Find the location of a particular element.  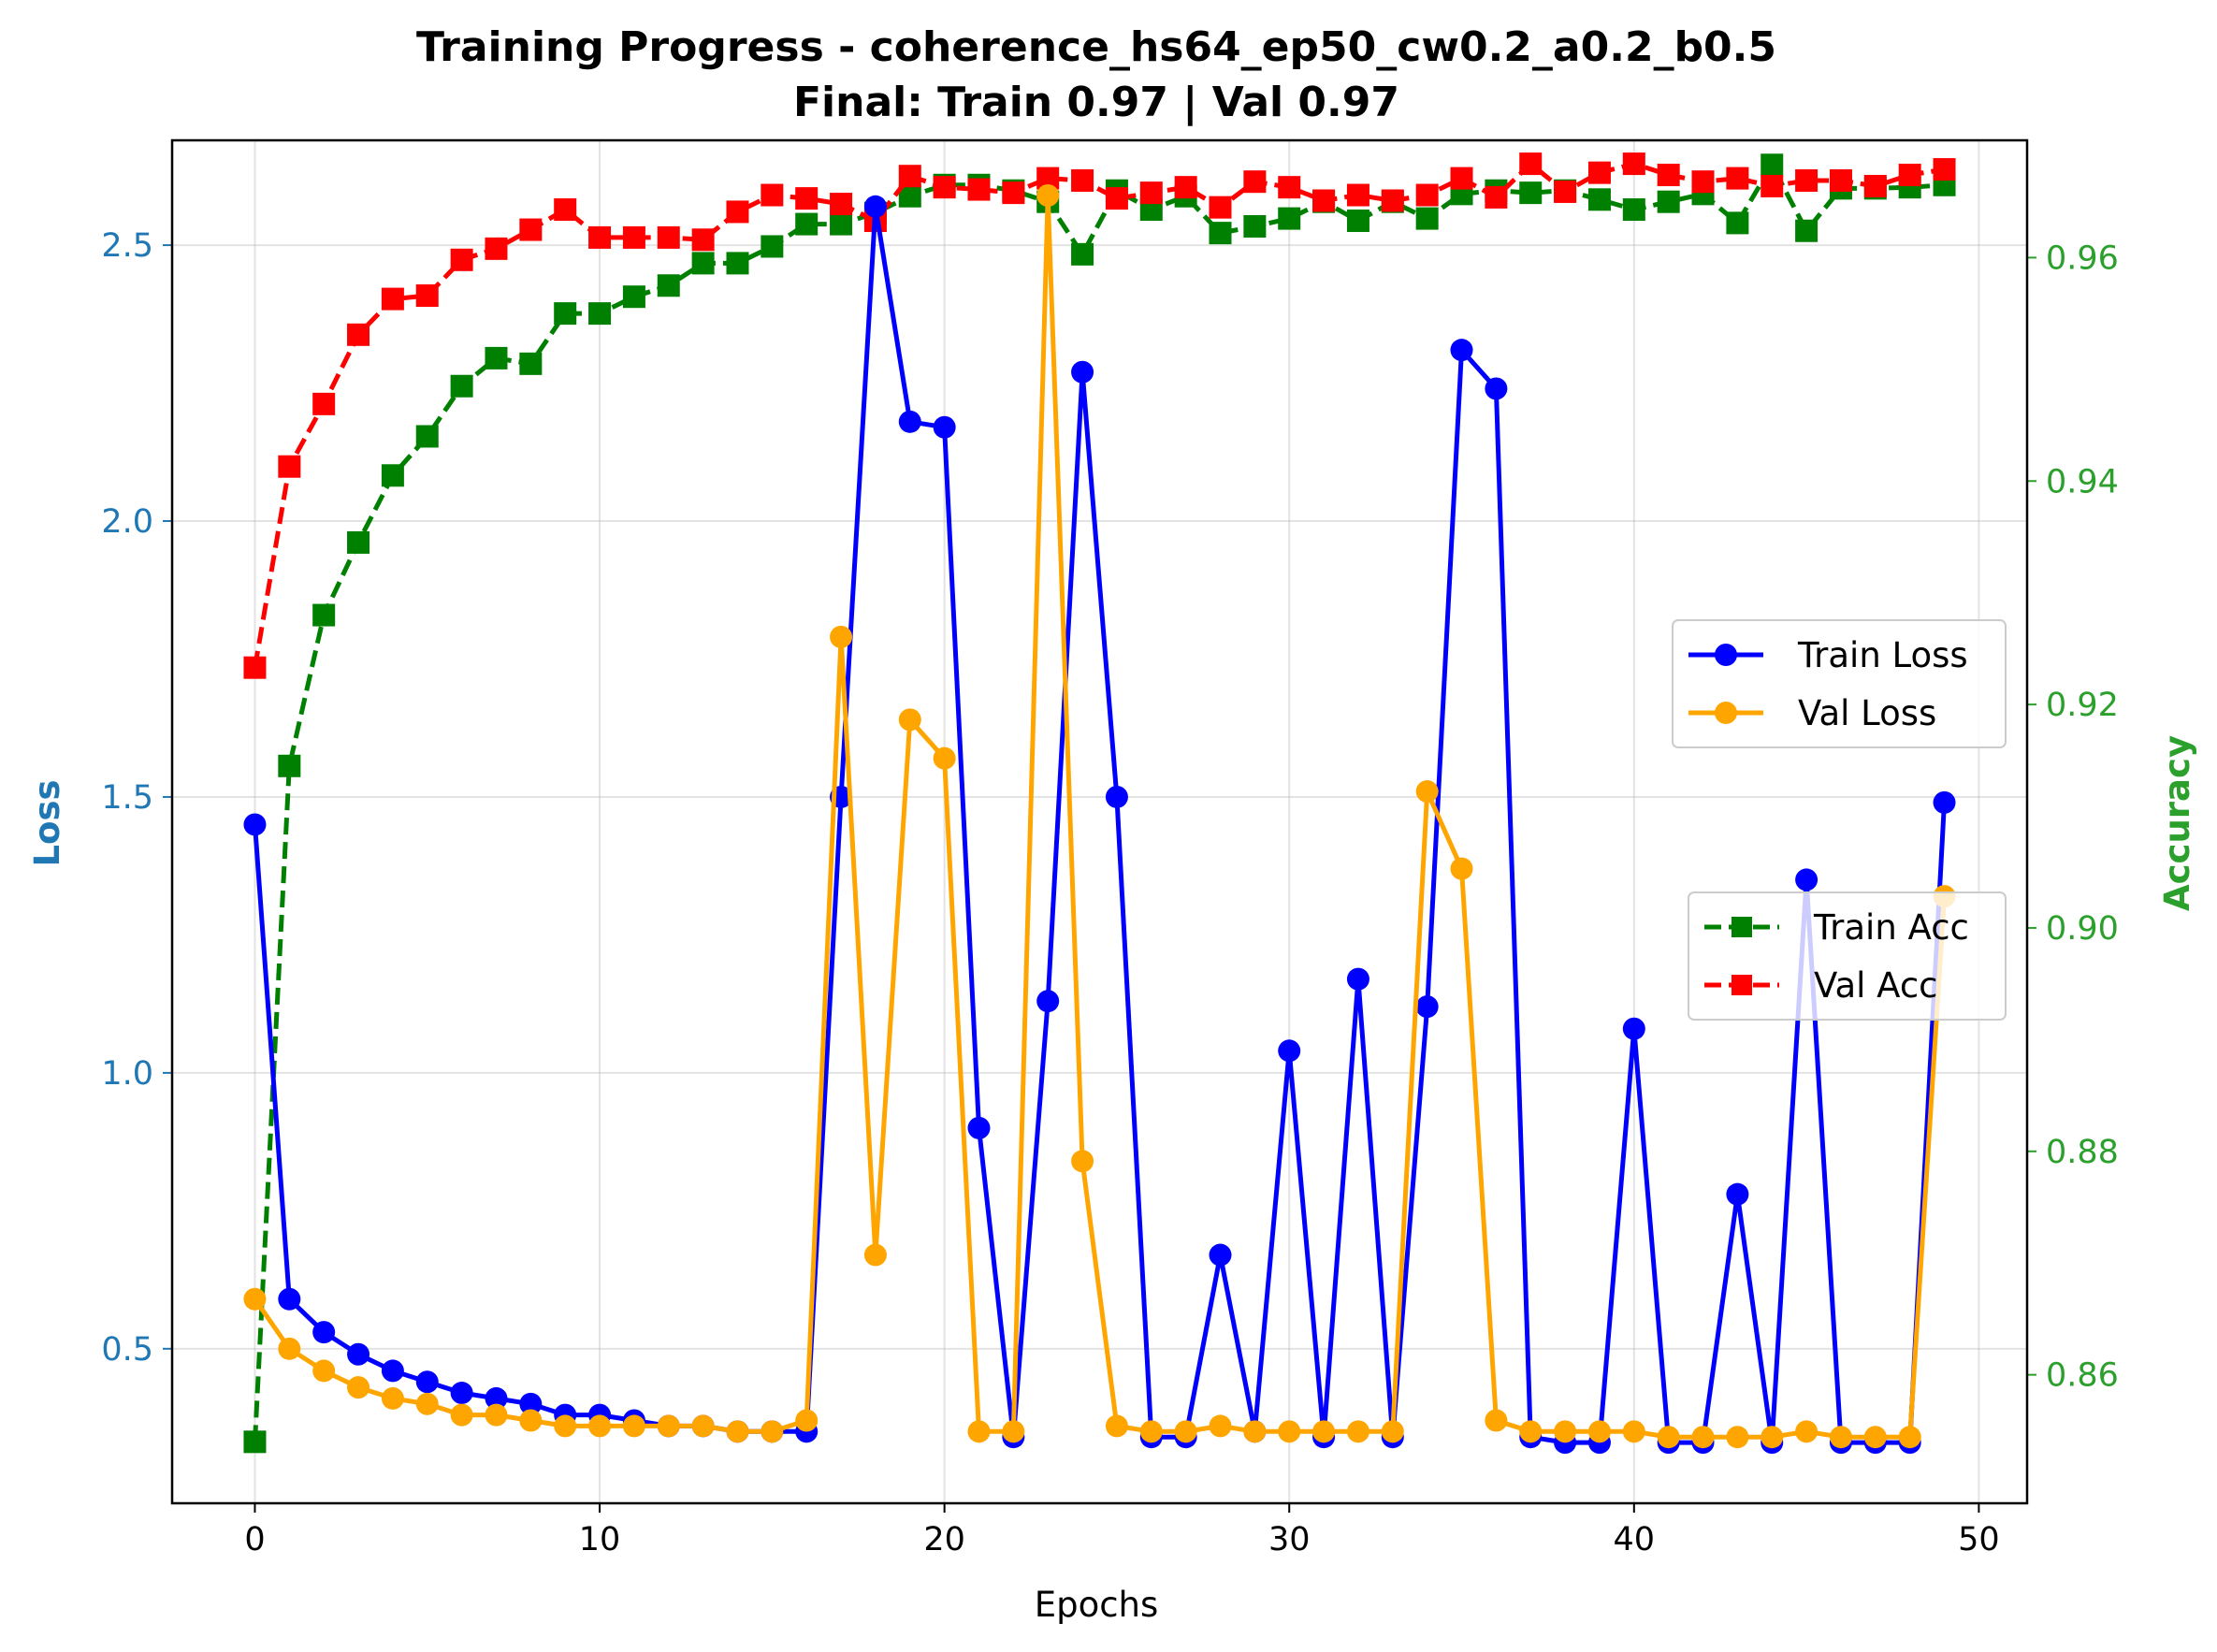

legend-val-acc-marker is located at coordinates (1742, 985).